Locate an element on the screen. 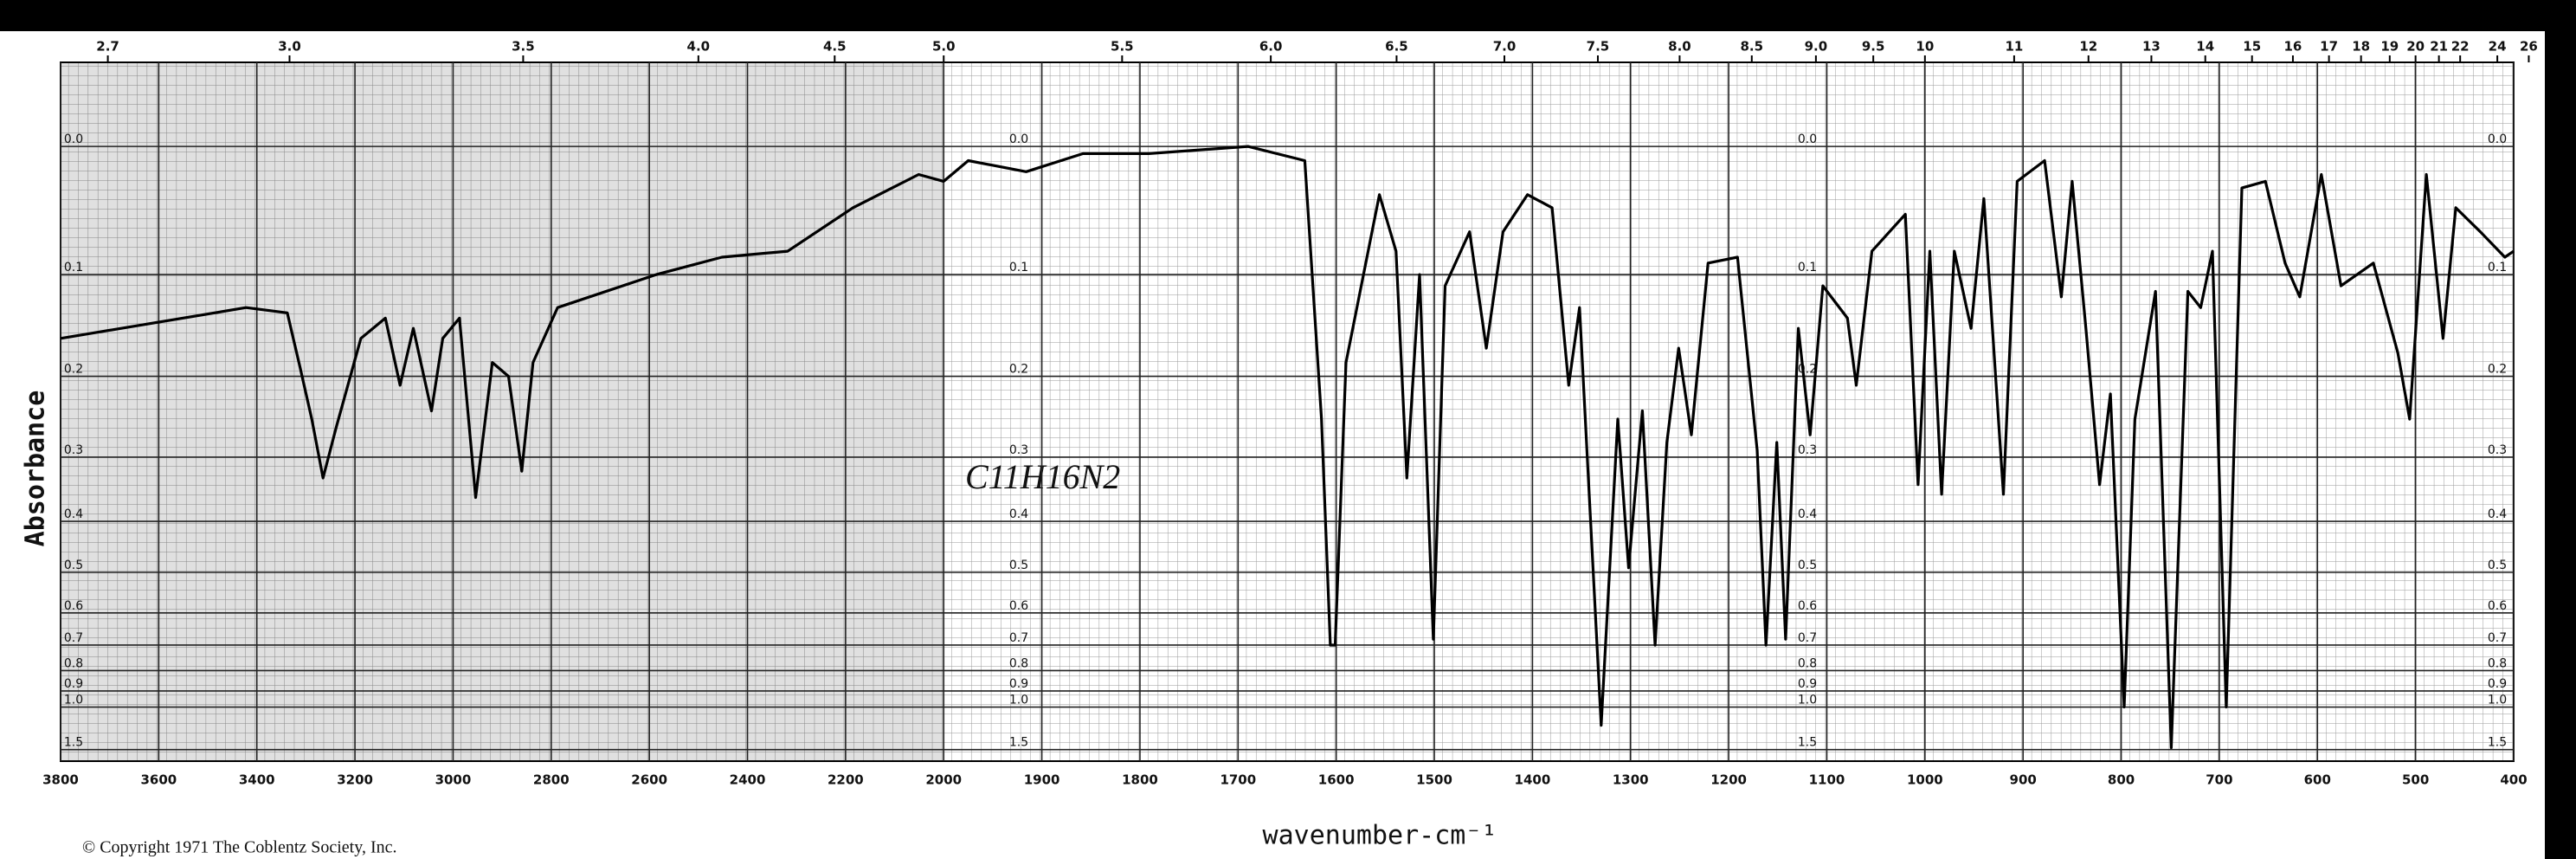 This screenshot has height=859, width=2576. x-tick-label: 1500 is located at coordinates (1434, 780).